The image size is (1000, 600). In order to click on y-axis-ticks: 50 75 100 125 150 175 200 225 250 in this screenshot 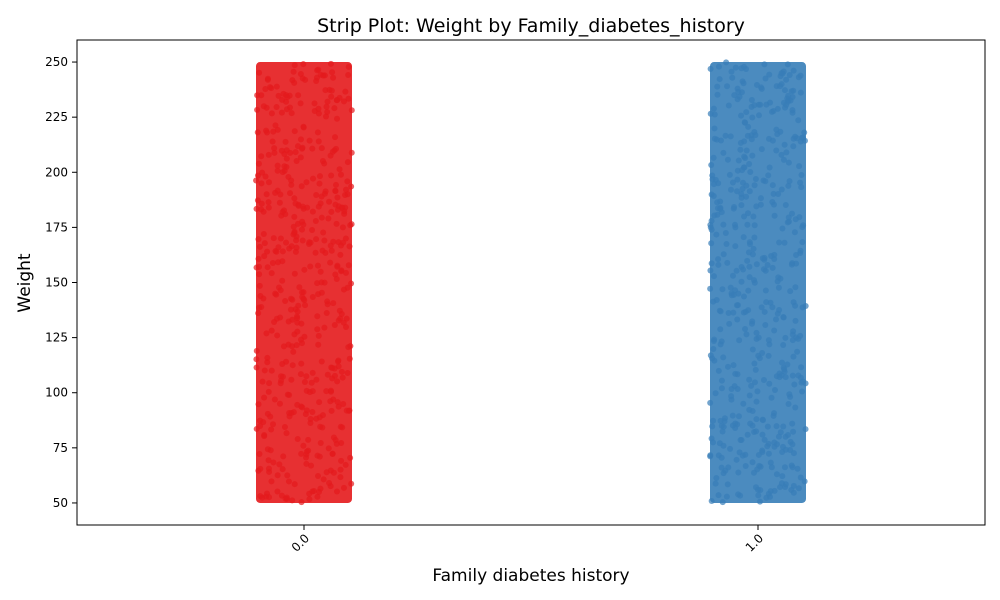, I will do `click(61, 282)`.